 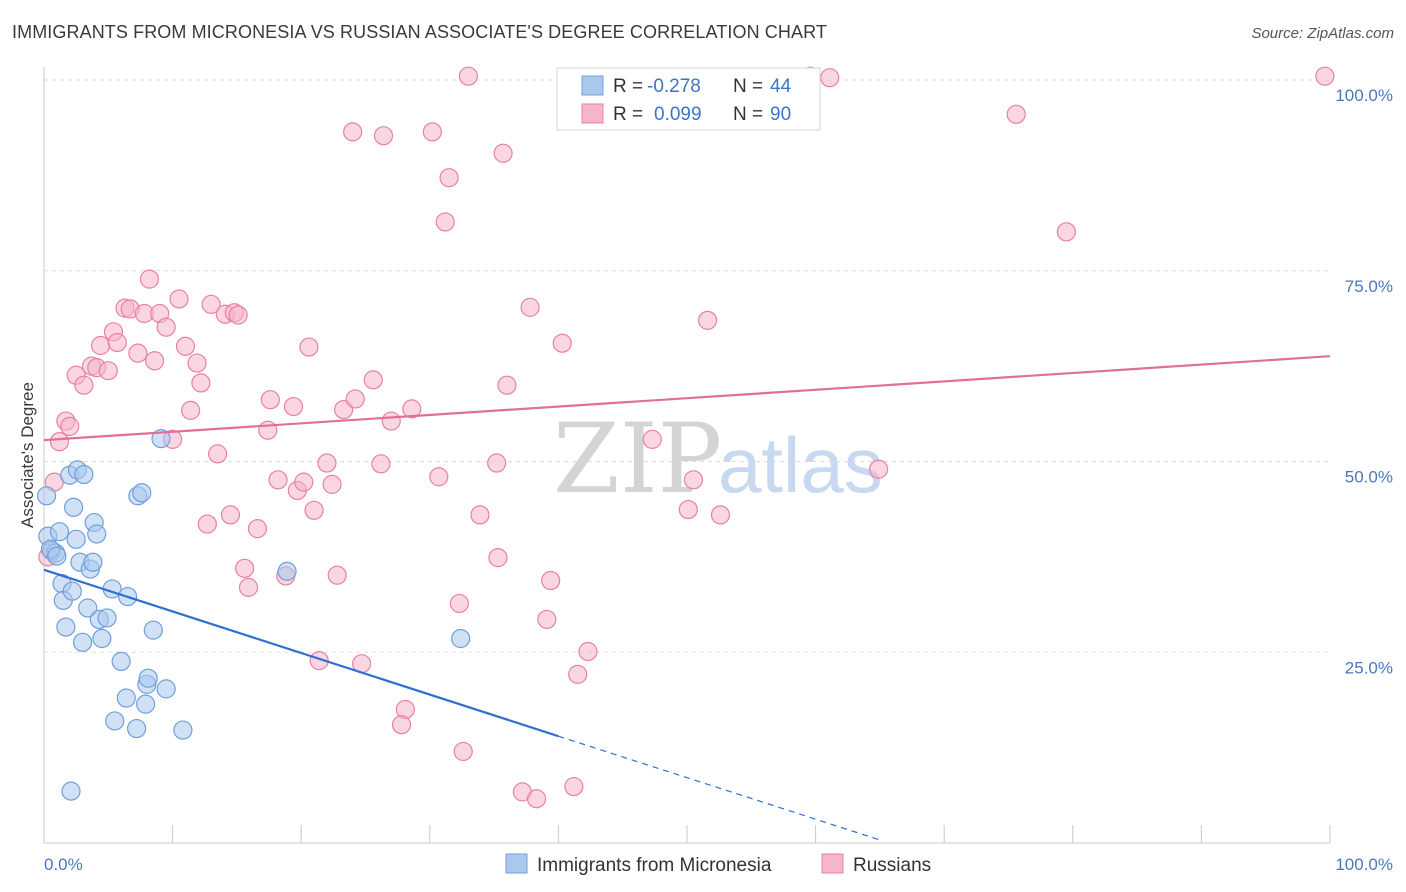 What do you see at coordinates (1322, 33) in the screenshot?
I see `source-credit: Source: ZipAtlas.com` at bounding box center [1322, 33].